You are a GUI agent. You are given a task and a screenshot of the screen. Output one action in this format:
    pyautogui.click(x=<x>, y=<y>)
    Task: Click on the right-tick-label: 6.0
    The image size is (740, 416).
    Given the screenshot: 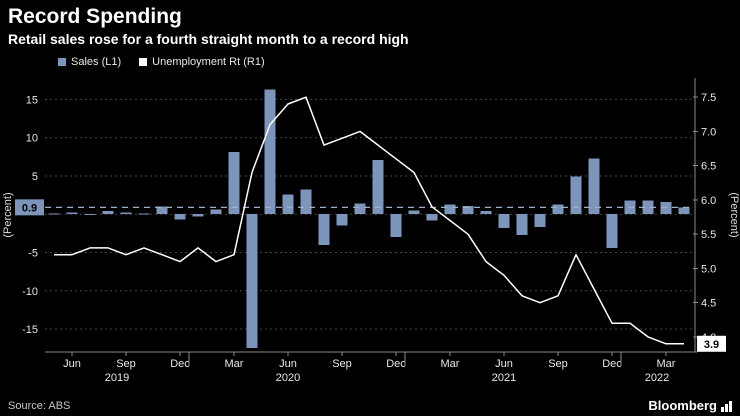 What is the action you would take?
    pyautogui.click(x=708, y=201)
    